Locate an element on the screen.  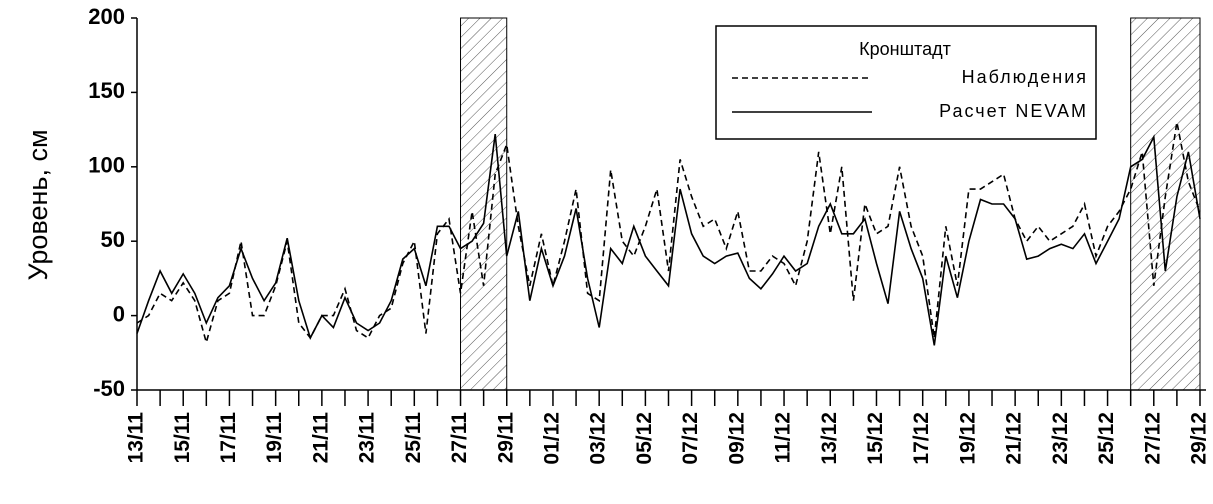
y-tick-label: -50 is located at coordinates (109, 388).